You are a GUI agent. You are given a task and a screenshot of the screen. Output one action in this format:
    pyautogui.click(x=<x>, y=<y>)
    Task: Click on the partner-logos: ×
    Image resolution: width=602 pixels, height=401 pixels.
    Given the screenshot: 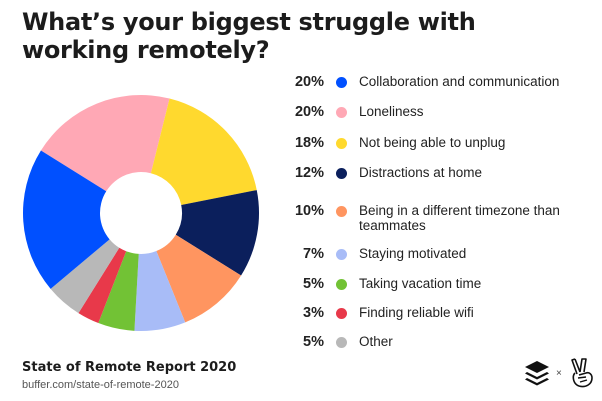 What is the action you would take?
    pyautogui.click(x=560, y=375)
    